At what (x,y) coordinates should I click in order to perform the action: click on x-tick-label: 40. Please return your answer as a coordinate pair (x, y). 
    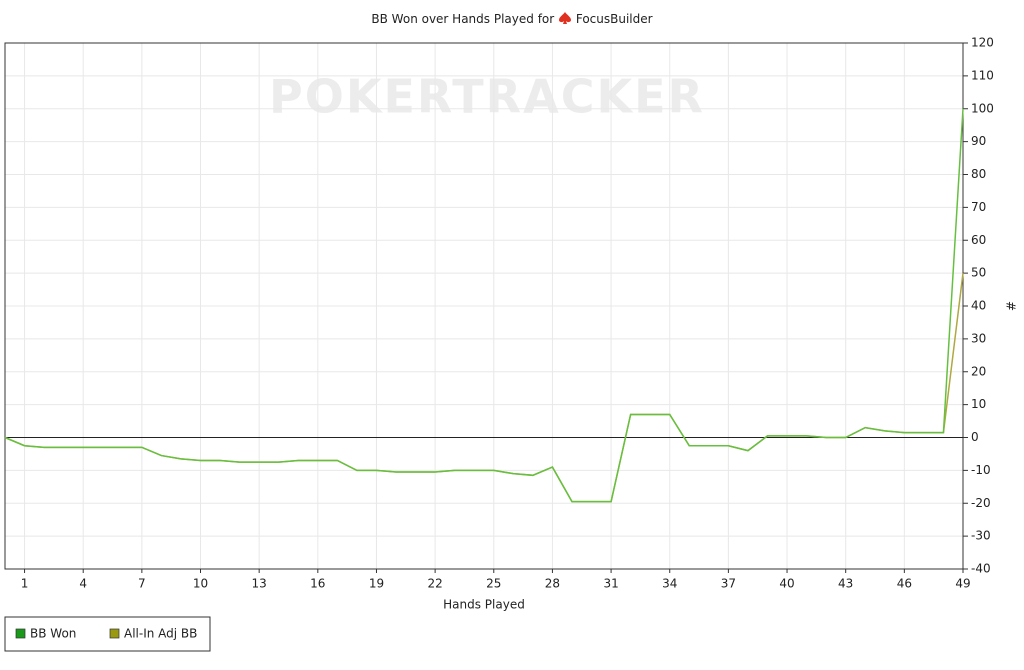
    Looking at the image, I should click on (786, 584).